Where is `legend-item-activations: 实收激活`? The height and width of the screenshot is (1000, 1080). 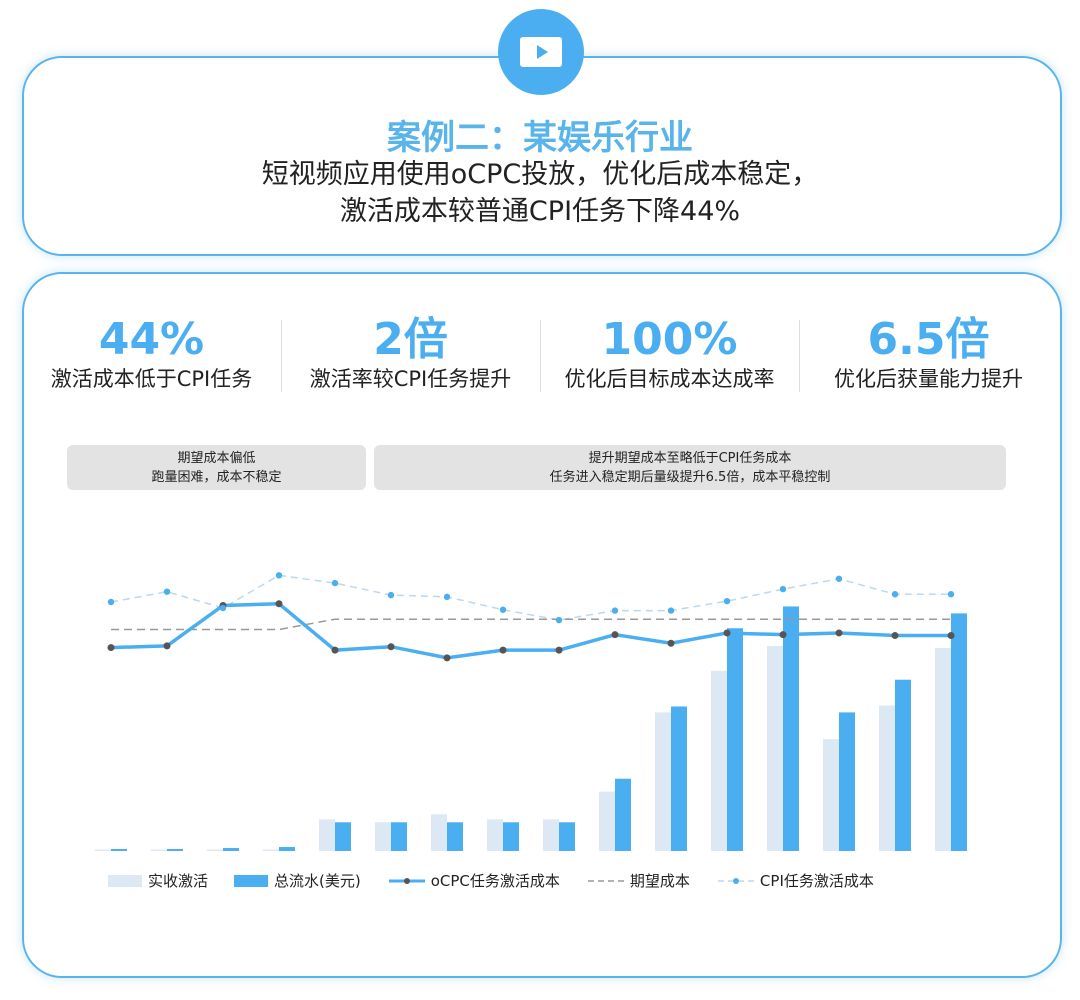 legend-item-activations: 实收激活 is located at coordinates (158, 880).